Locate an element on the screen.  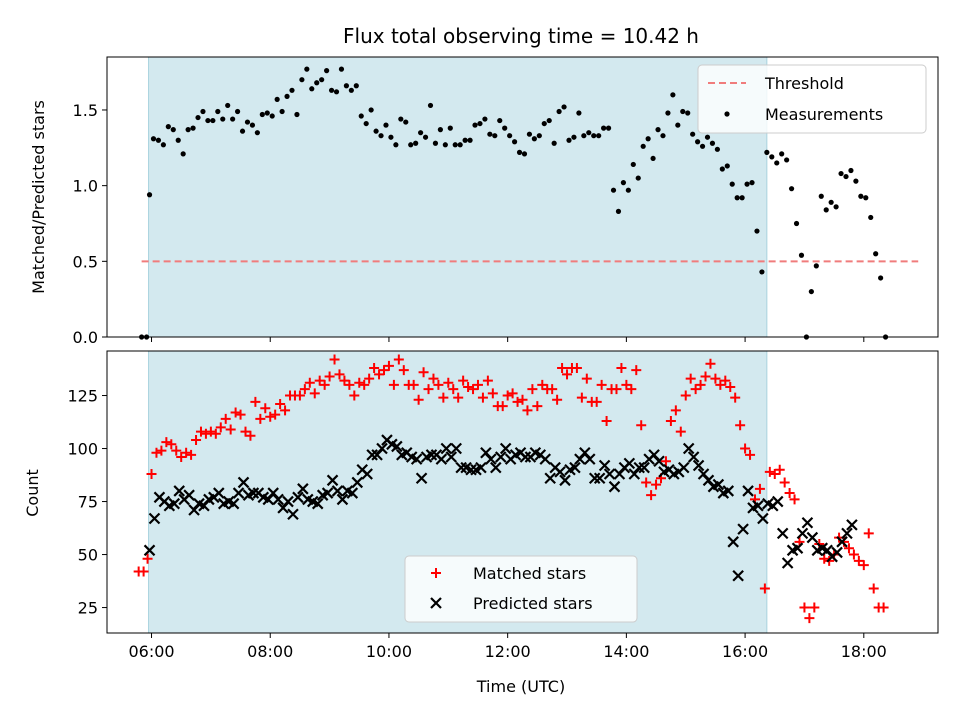
top-y-tick-label: 0.0 is located at coordinates (85, 337).